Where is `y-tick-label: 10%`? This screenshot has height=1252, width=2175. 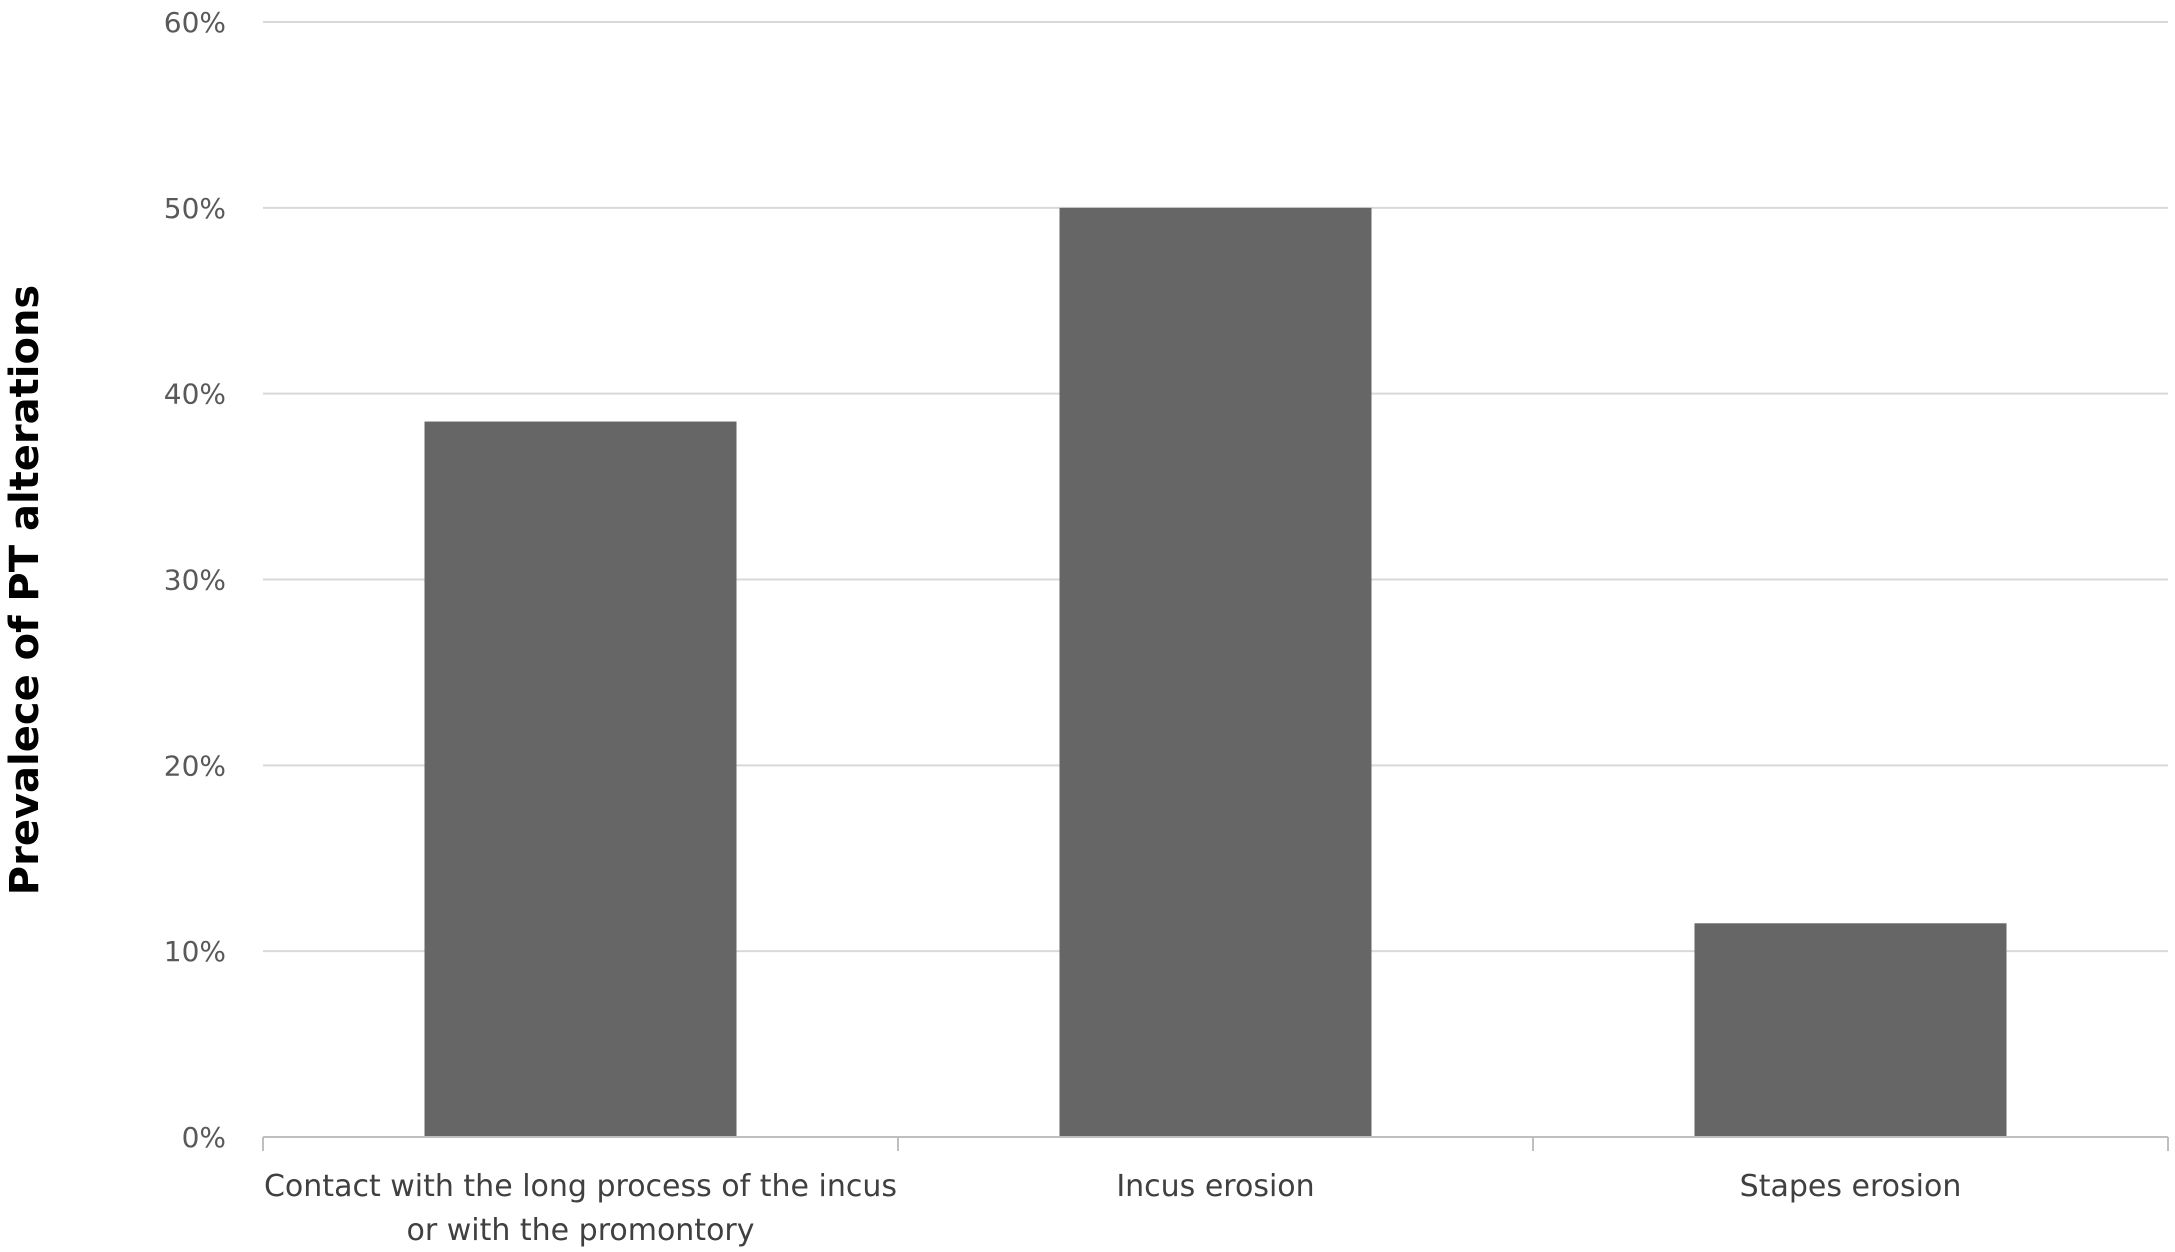 y-tick-label: 10% is located at coordinates (195, 951).